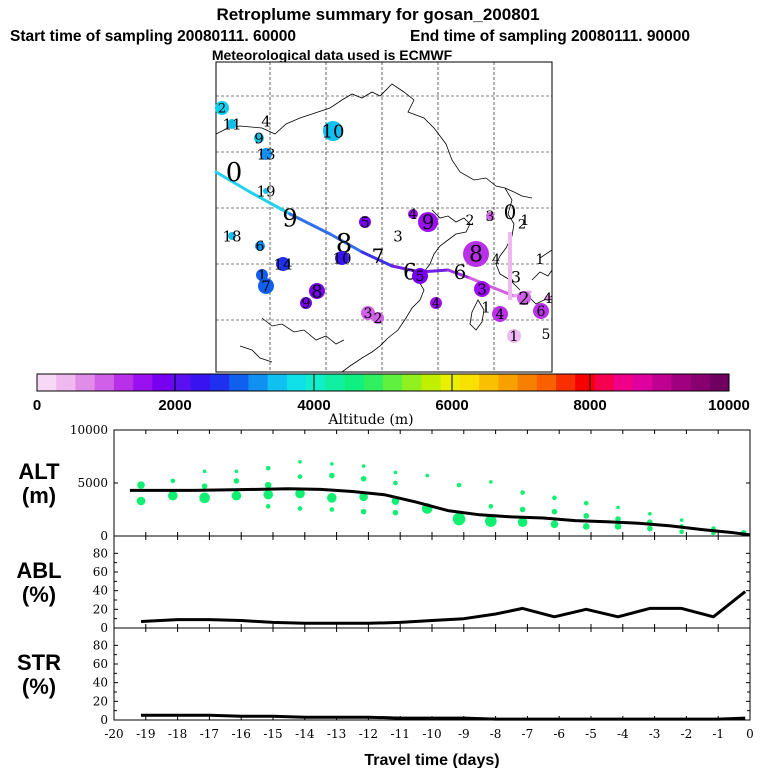 The width and height of the screenshot is (768, 768). I want to click on x-tick-label: -13, so click(336, 734).